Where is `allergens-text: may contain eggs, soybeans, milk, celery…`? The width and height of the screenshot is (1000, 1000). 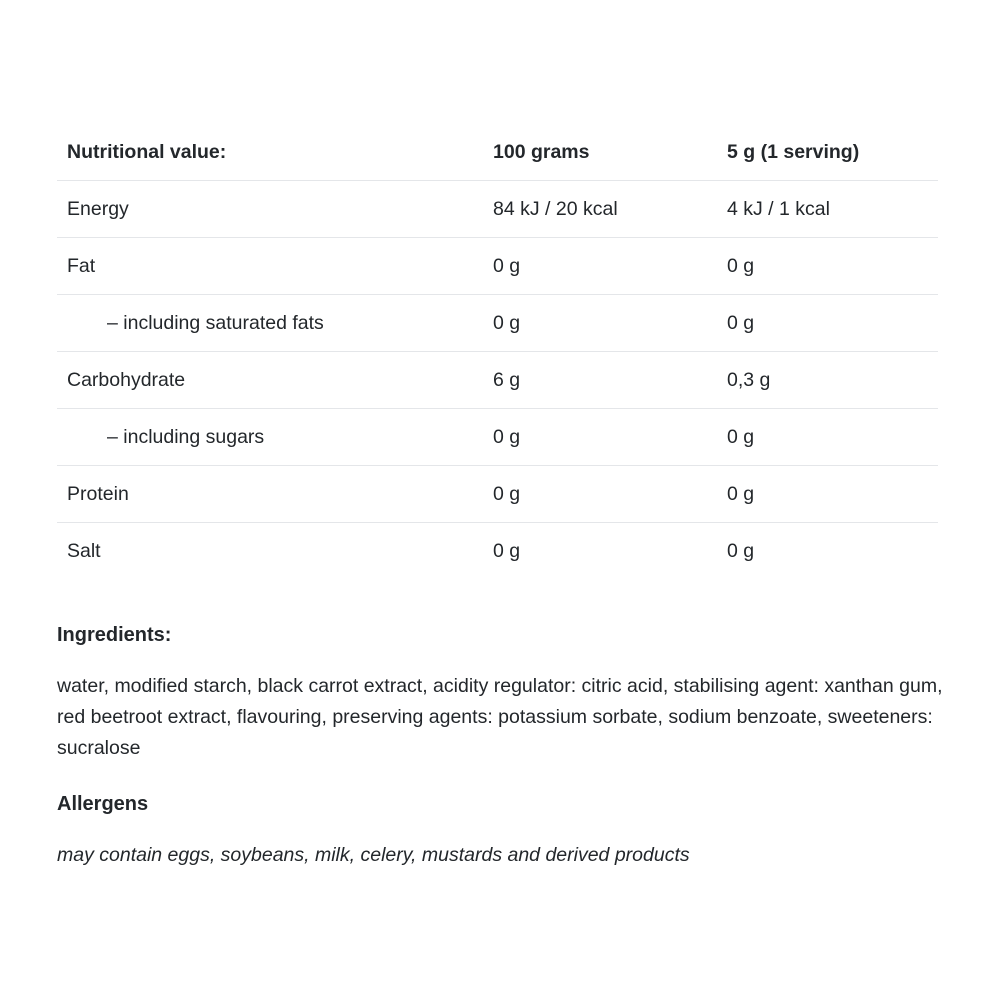 allergens-text: may contain eggs, soybeans, milk, celery… is located at coordinates (373, 855).